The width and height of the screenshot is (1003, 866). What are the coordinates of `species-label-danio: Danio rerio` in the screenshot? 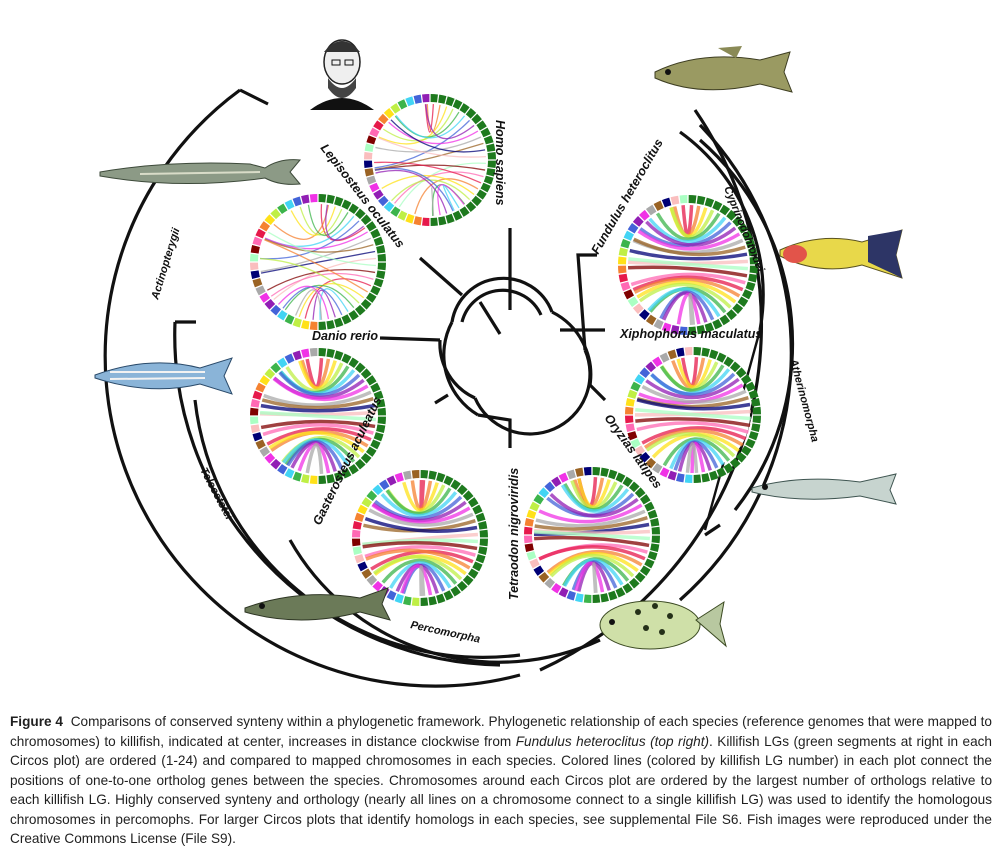 It's located at (345, 336).